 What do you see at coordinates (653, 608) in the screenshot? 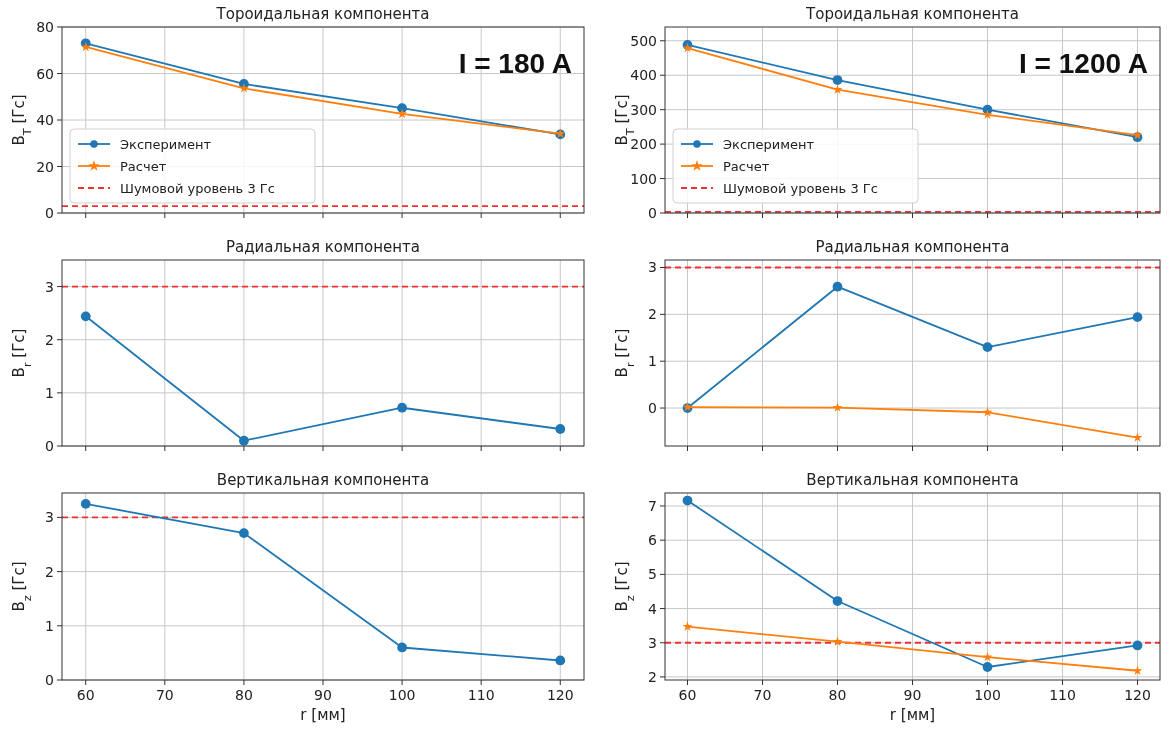
I see `y-tick-label: 4` at bounding box center [653, 608].